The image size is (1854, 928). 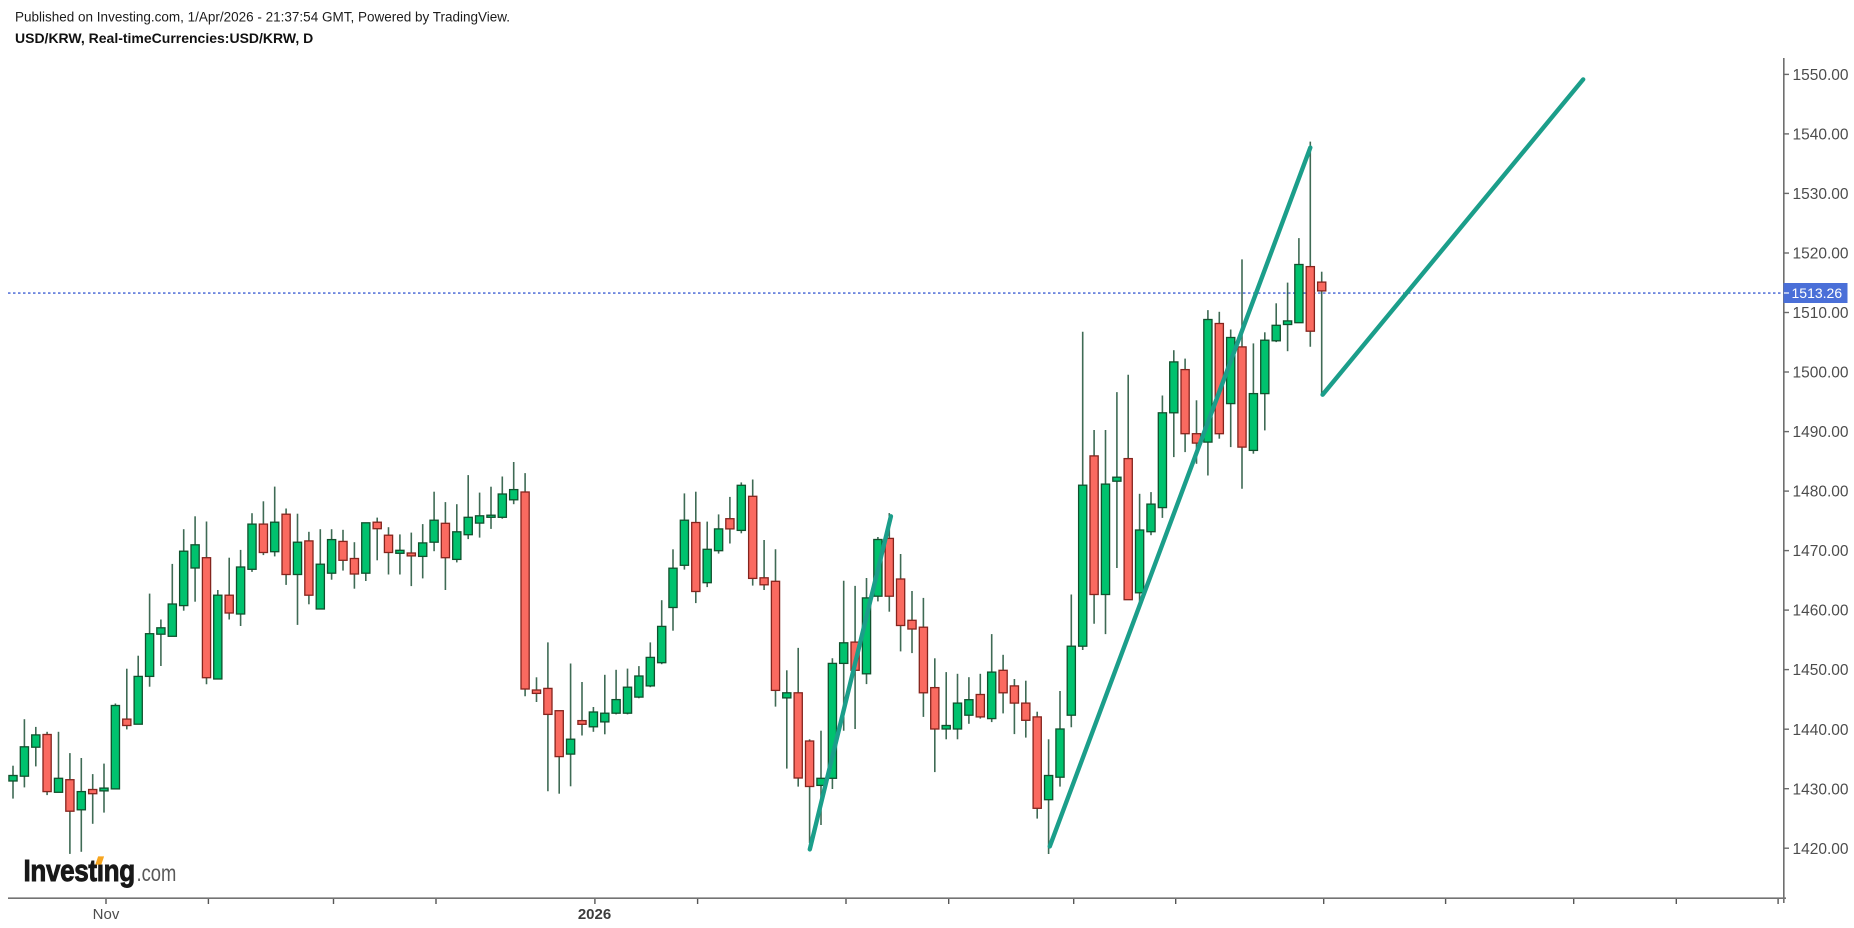 I want to click on svg-text: Nov, so click(x=106, y=914).